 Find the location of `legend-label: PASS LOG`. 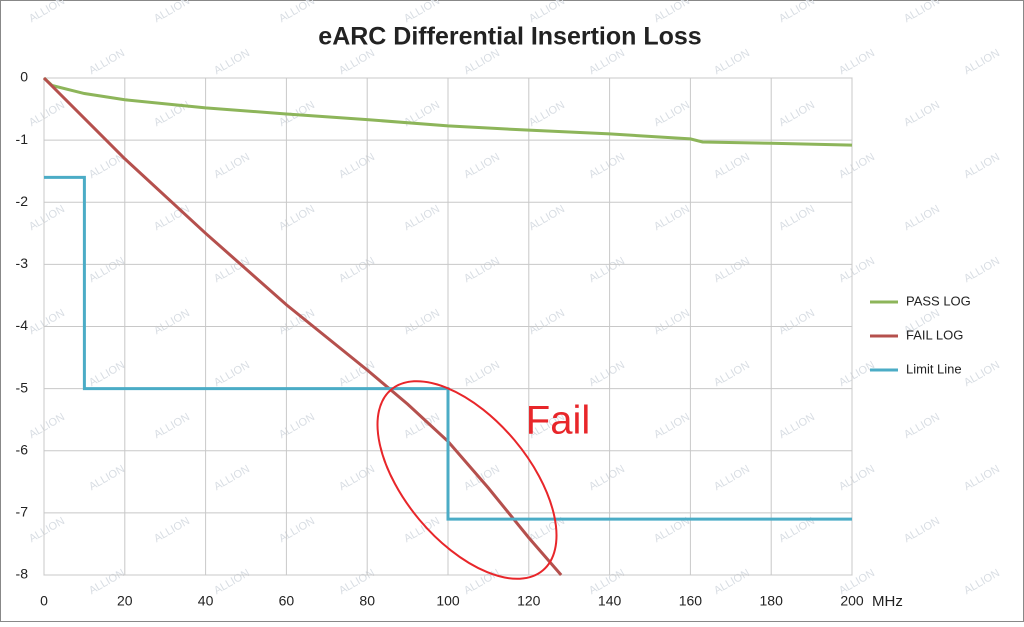

legend-label: PASS LOG is located at coordinates (938, 300).